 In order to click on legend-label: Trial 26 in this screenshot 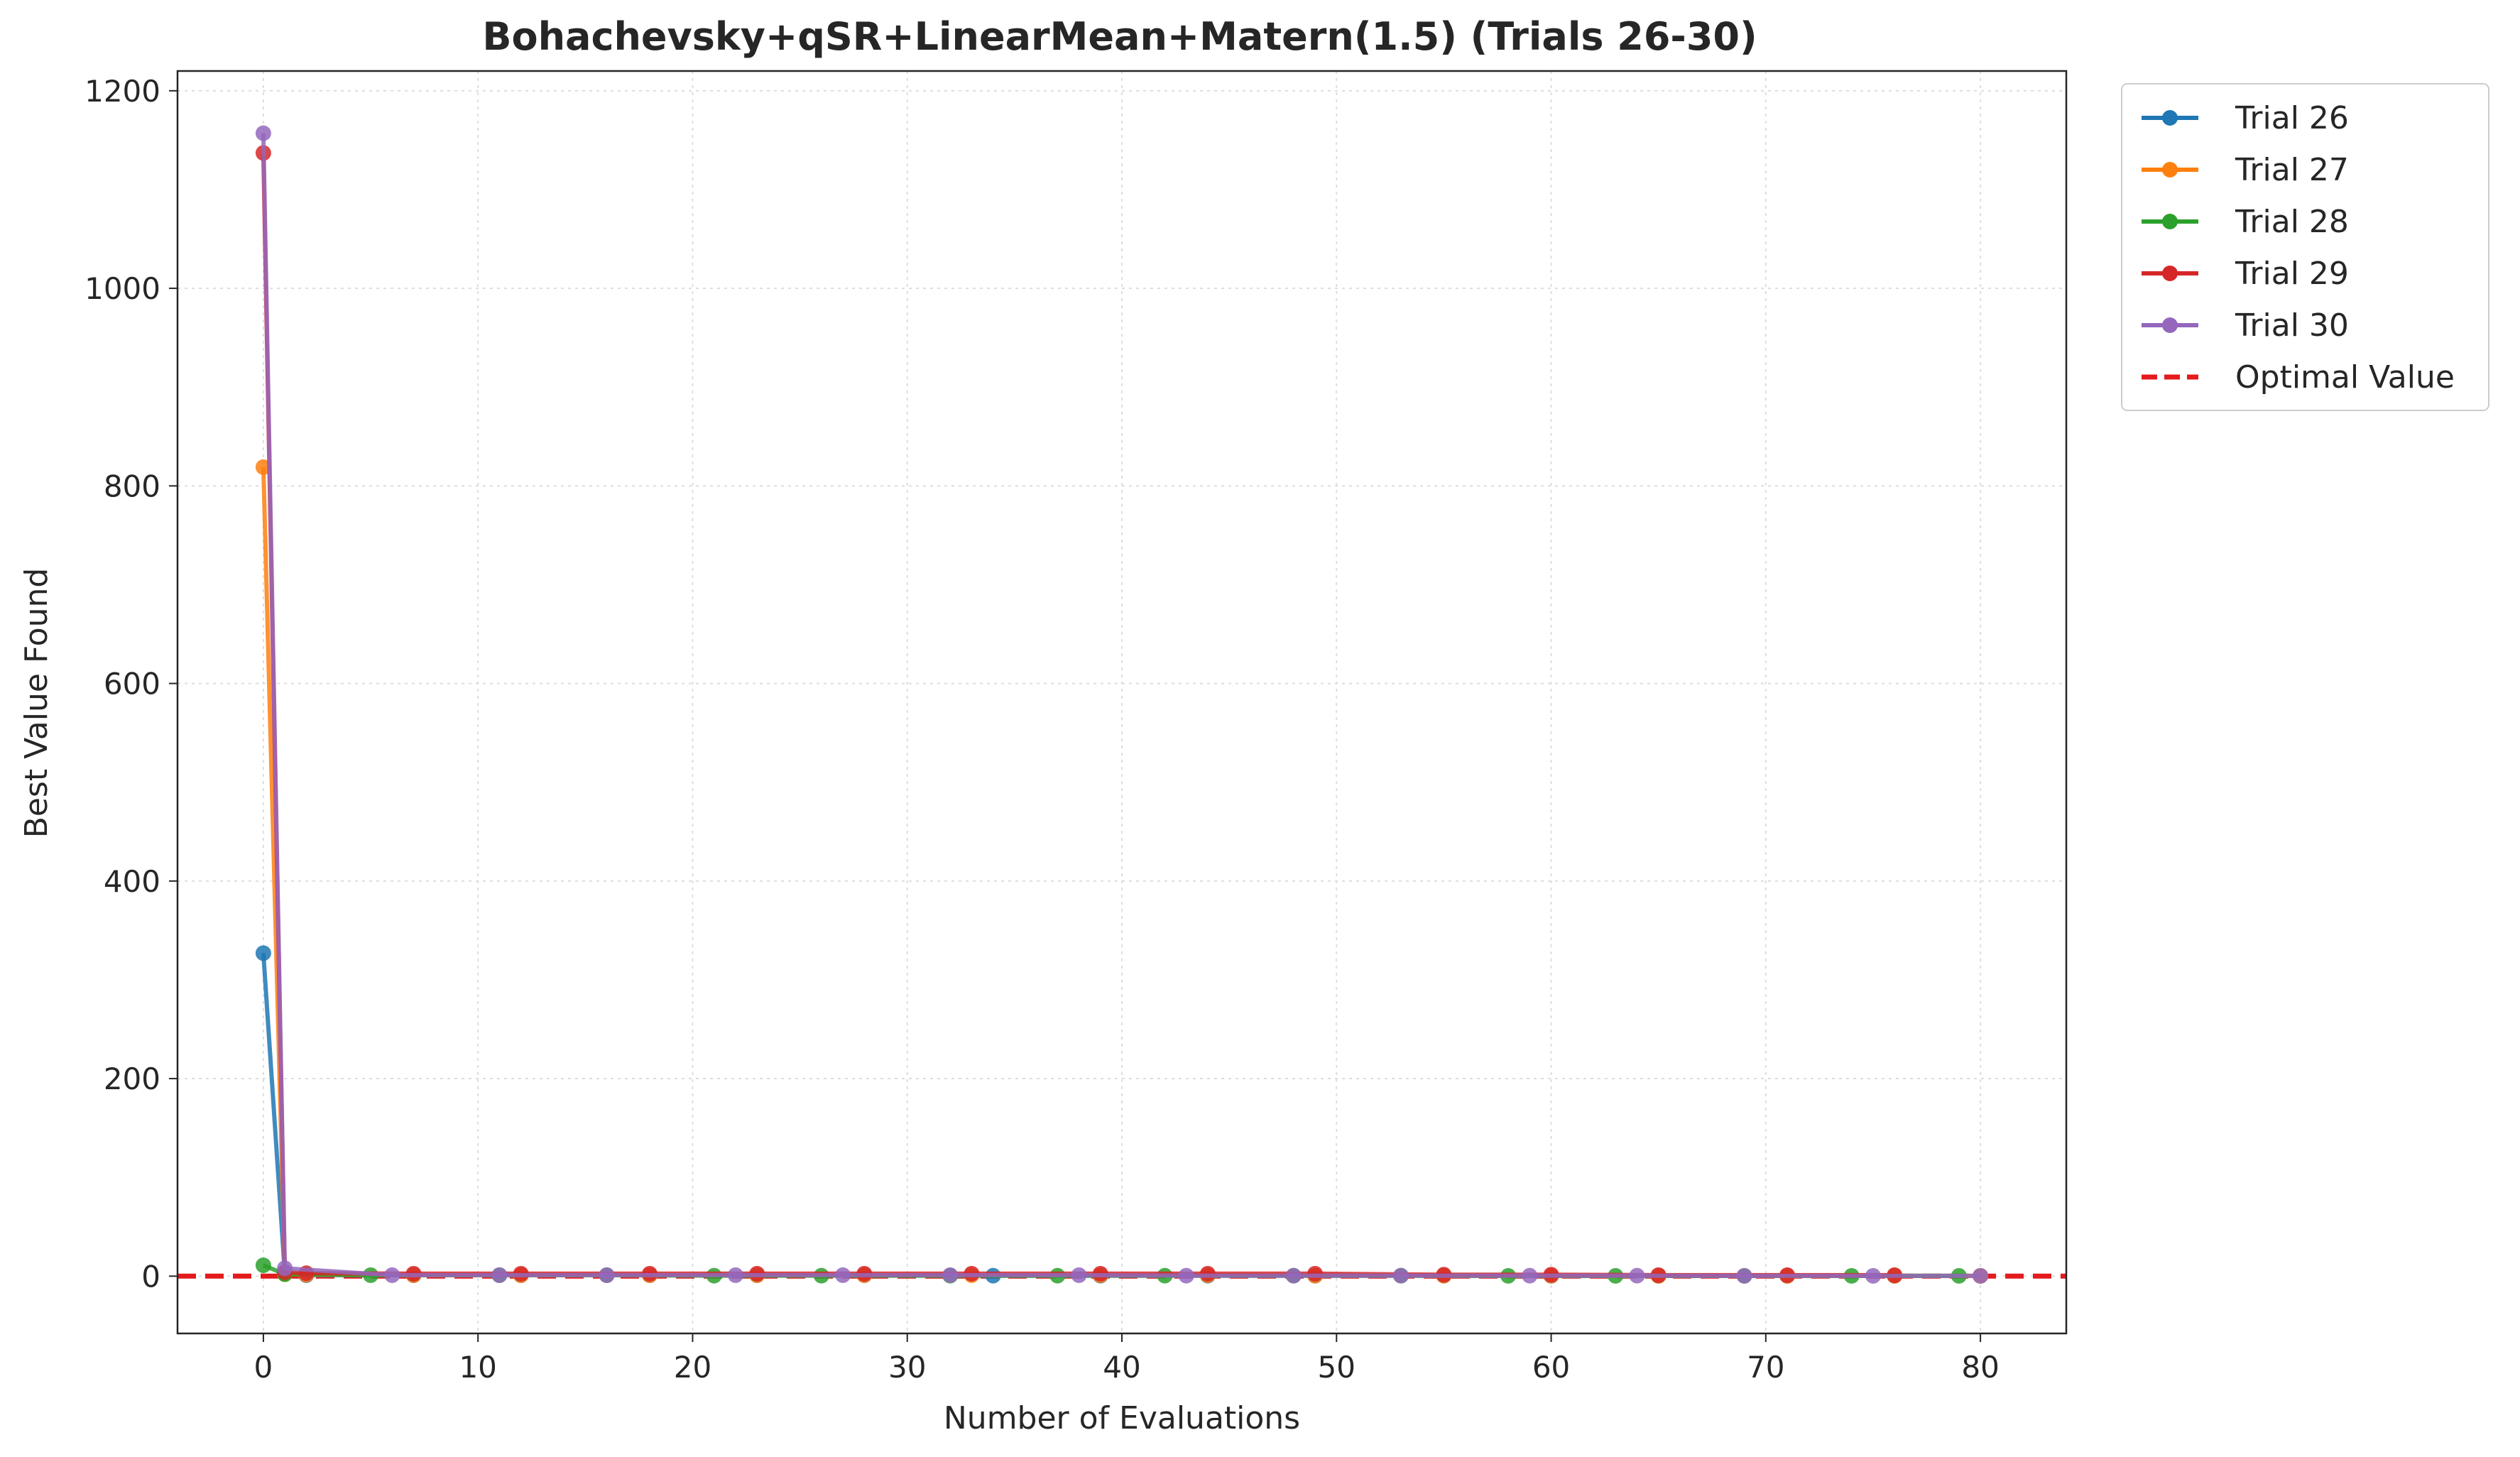, I will do `click(2292, 118)`.